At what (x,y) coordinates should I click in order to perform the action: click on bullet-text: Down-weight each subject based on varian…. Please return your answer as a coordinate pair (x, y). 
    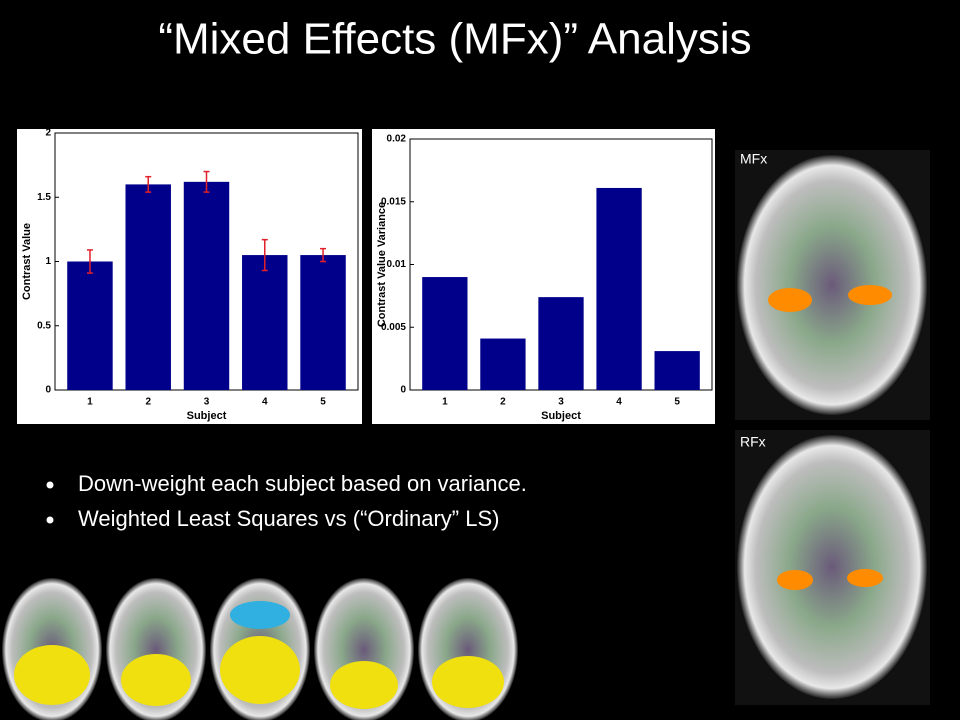
    Looking at the image, I should click on (302, 483).